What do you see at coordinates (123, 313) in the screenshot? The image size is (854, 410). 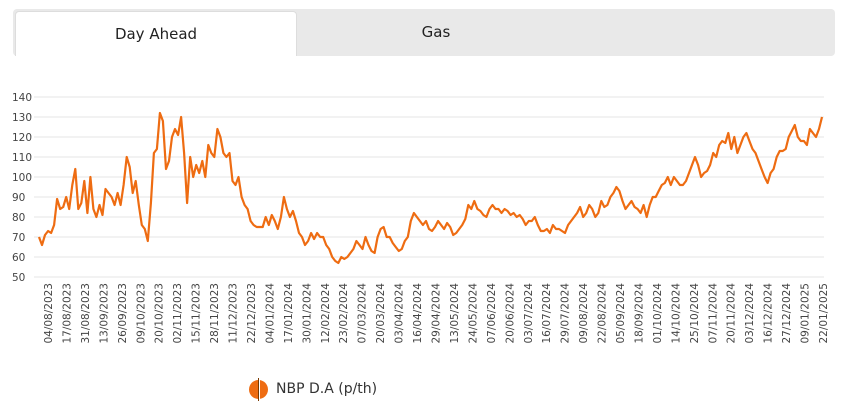 I see `x-tick-label: 26/09/2023` at bounding box center [123, 313].